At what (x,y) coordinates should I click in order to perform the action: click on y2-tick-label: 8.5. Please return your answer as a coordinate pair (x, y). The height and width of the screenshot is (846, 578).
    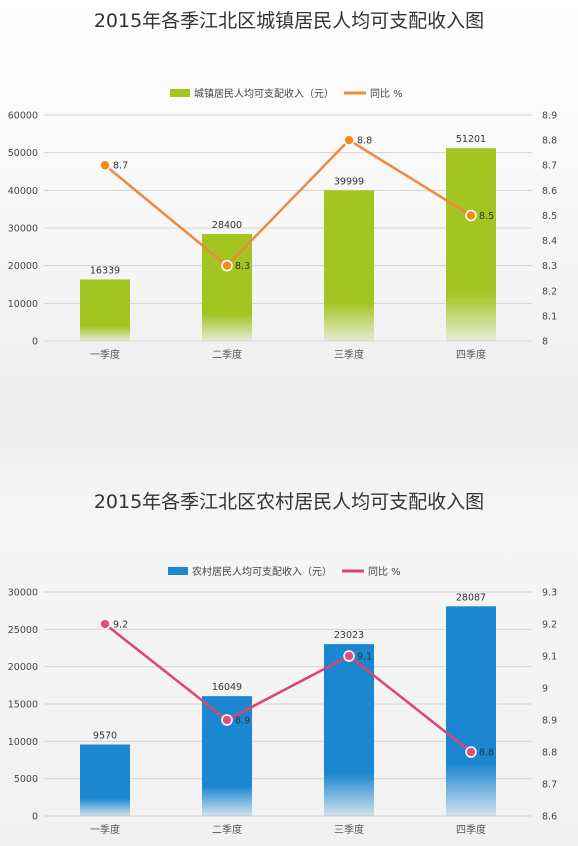
    Looking at the image, I should click on (549, 216).